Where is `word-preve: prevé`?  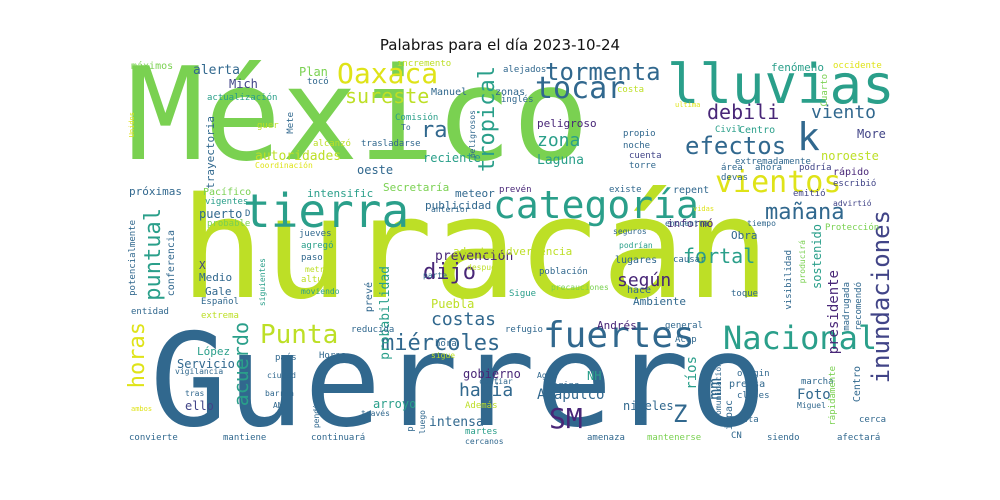
word-preve: prevé is located at coordinates (369, 297).